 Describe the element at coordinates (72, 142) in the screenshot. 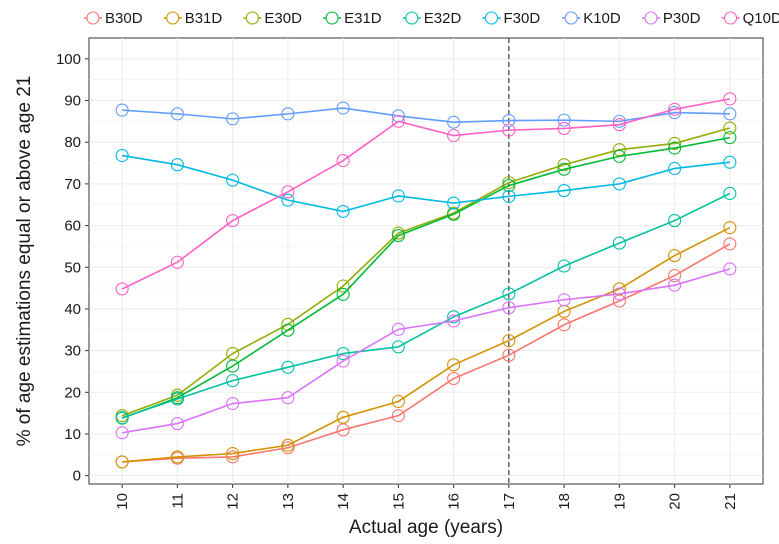

I see `y-tick-label: 80` at that location.